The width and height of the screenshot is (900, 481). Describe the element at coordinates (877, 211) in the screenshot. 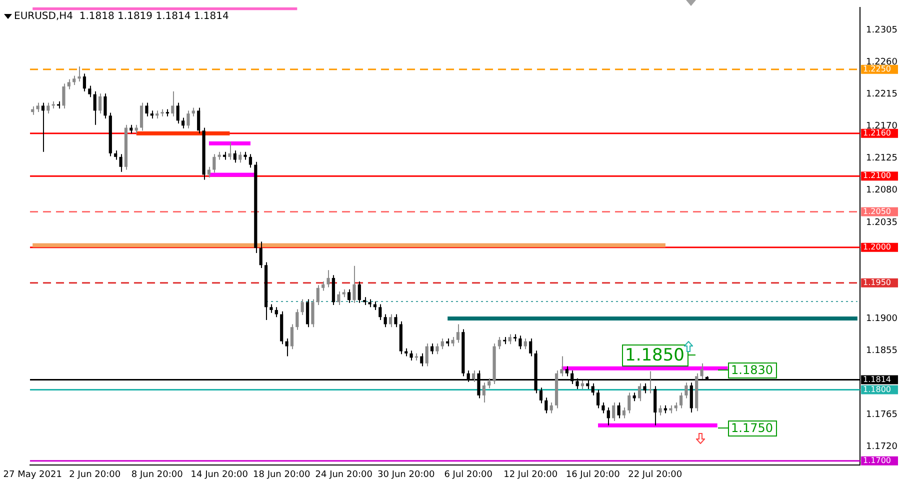

I see `ref-line-label: 1.2050` at that location.